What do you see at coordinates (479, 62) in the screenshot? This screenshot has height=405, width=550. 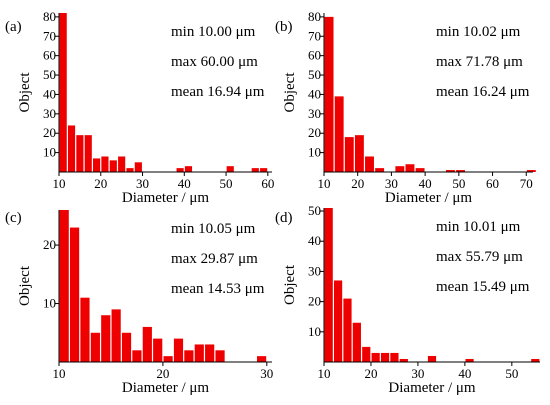 I see `stat-annotation: max 71.78 μm` at bounding box center [479, 62].